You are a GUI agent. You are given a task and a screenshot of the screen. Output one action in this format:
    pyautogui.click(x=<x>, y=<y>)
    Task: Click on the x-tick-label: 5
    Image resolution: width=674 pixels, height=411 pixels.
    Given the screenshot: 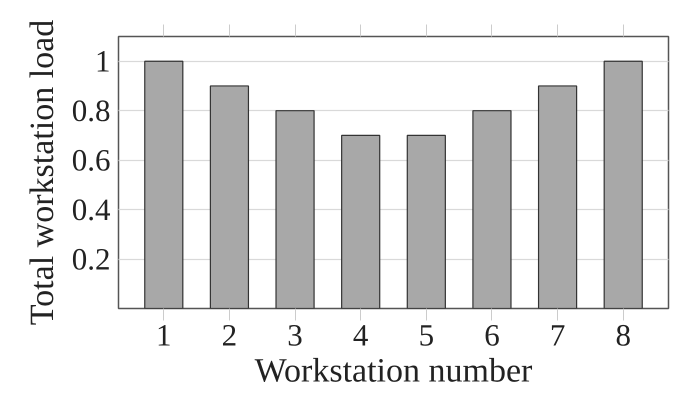 What is the action you would take?
    pyautogui.click(x=426, y=335)
    